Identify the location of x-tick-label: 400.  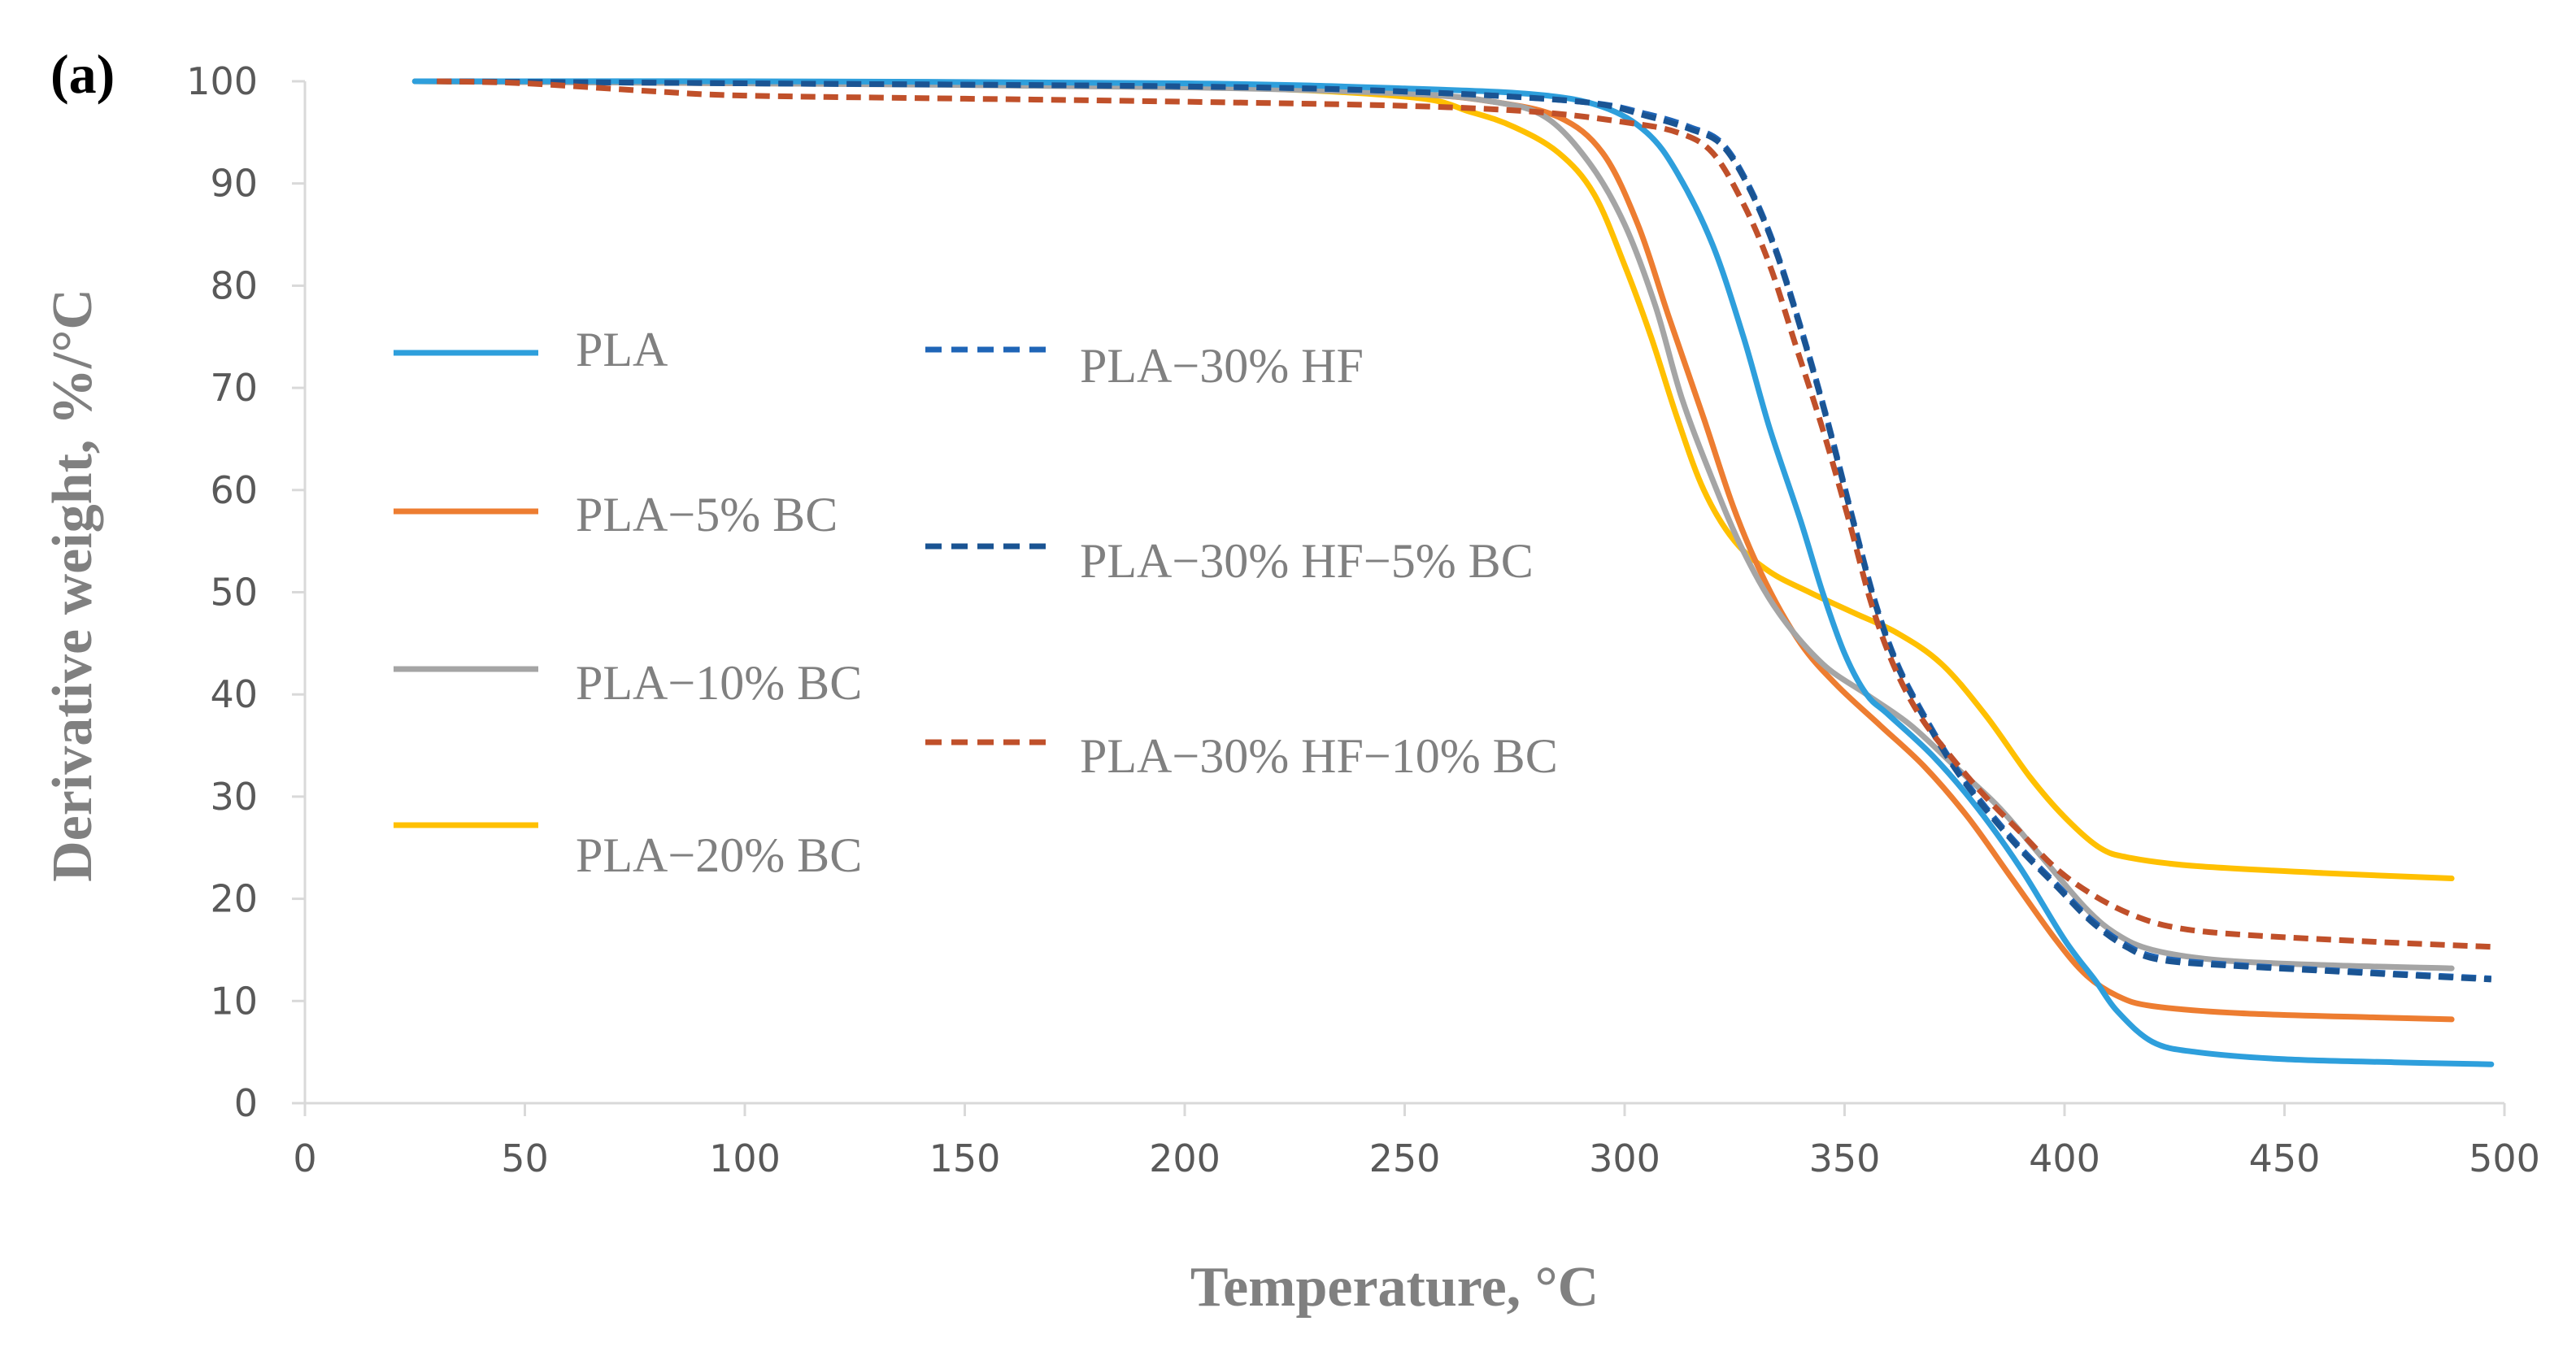
(2065, 1158).